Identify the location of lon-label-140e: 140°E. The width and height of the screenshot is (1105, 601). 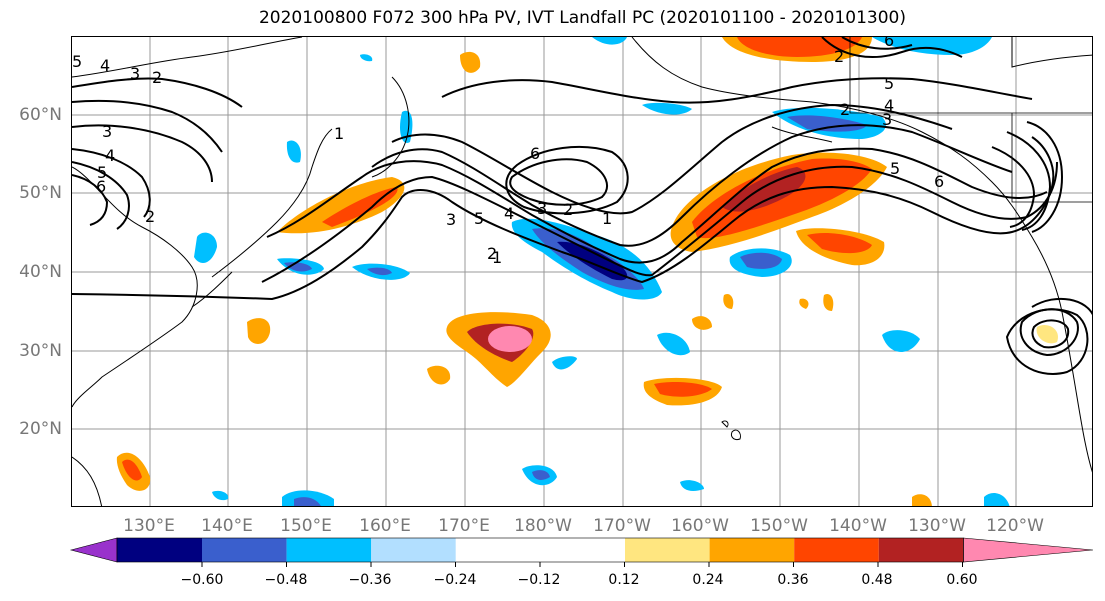
(227, 526).